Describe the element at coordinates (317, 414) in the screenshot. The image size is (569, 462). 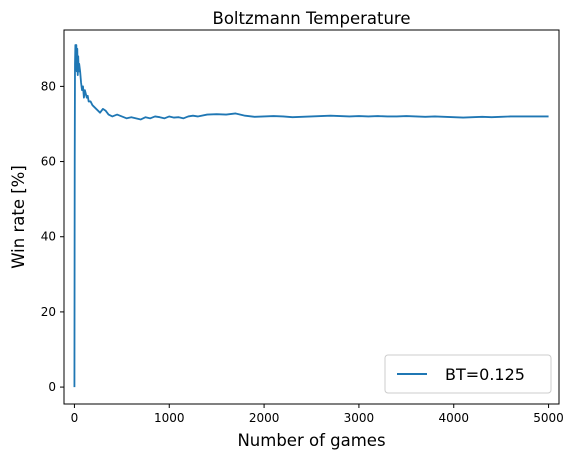
I see `x-axis-ticks: 0 1000 2000 3000 4000 5000` at that location.